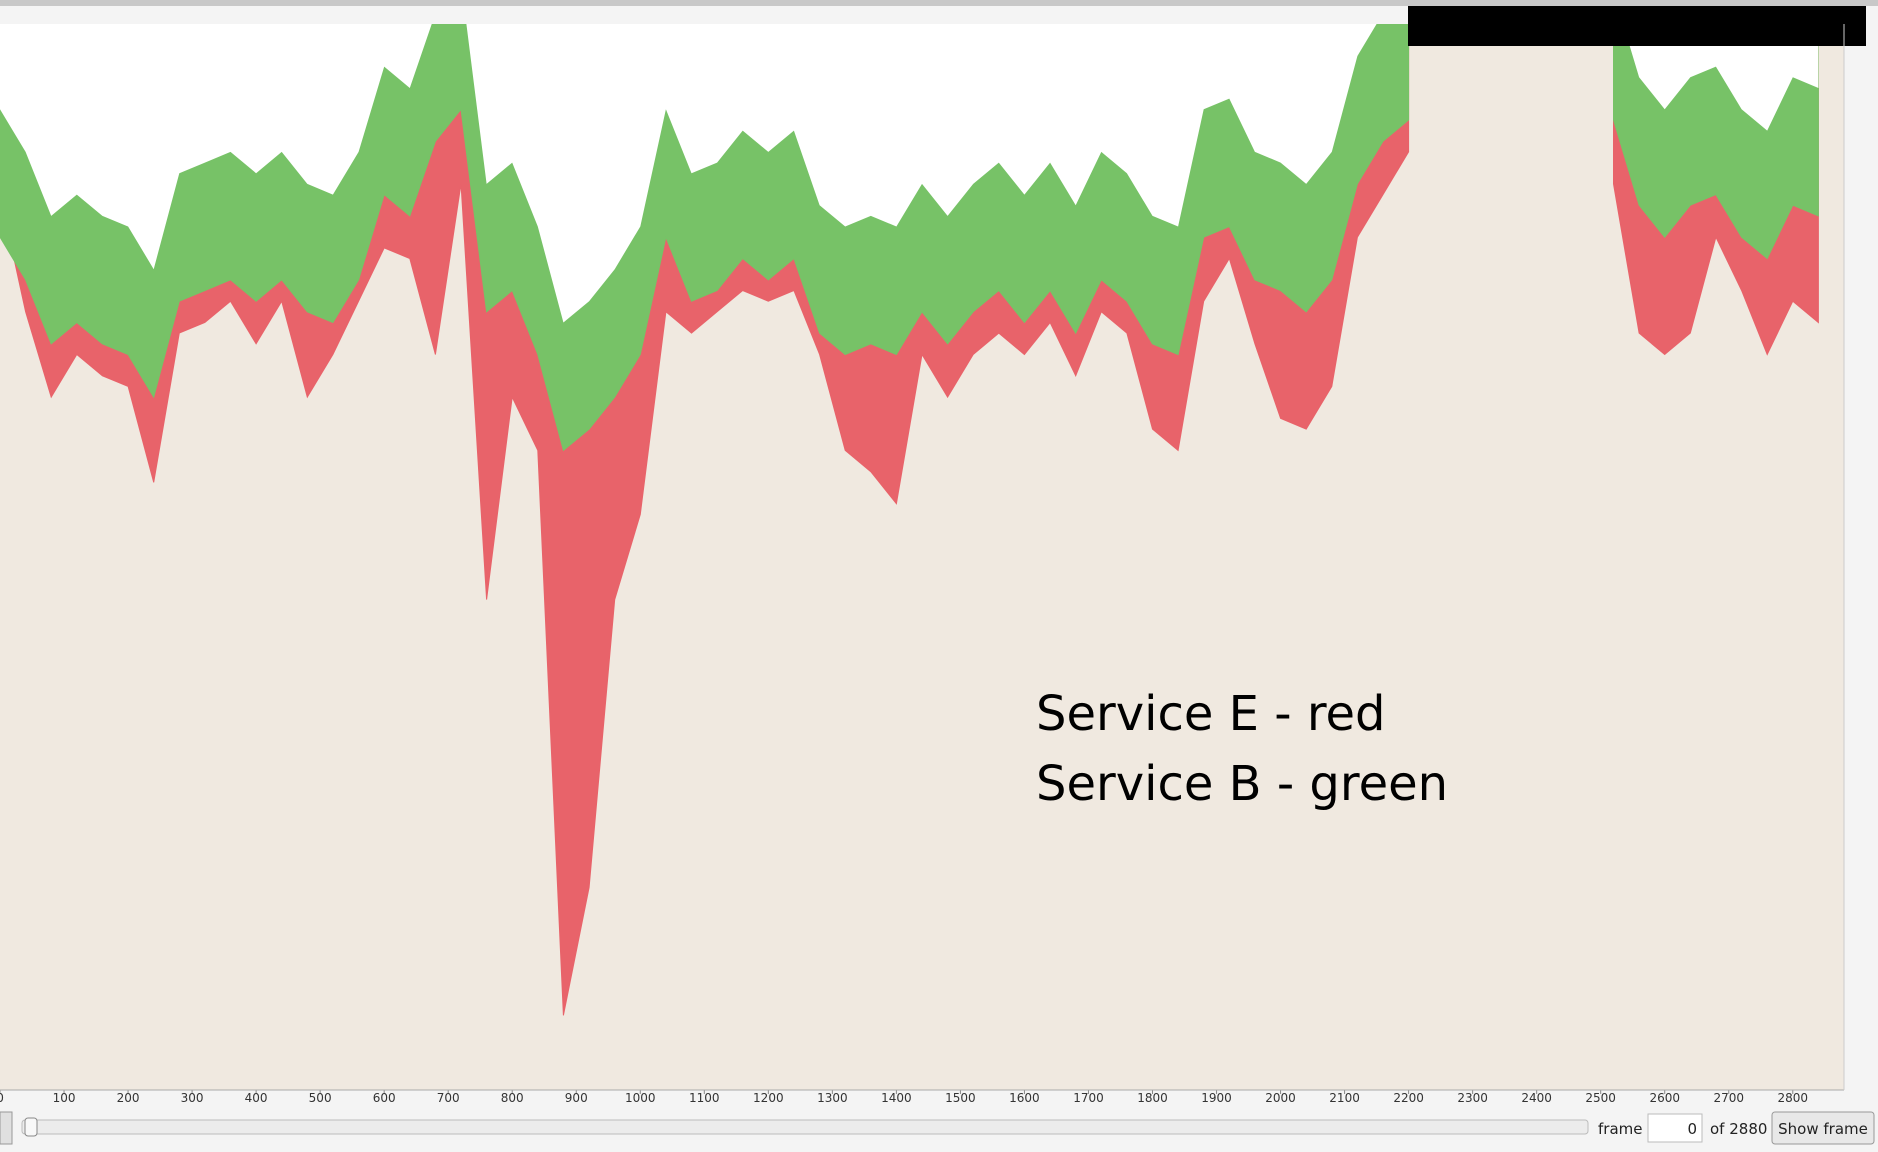  What do you see at coordinates (1024, 1098) in the screenshot?
I see `x-tick-label: 1600` at bounding box center [1024, 1098].